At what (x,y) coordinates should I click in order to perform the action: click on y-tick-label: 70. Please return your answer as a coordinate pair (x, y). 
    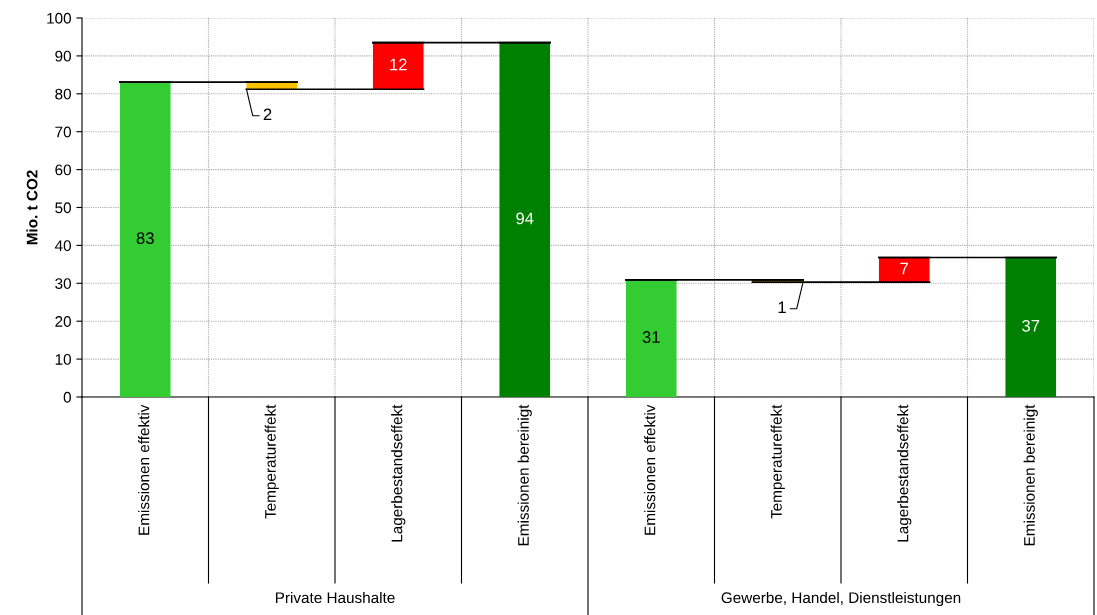
    Looking at the image, I should click on (63, 132).